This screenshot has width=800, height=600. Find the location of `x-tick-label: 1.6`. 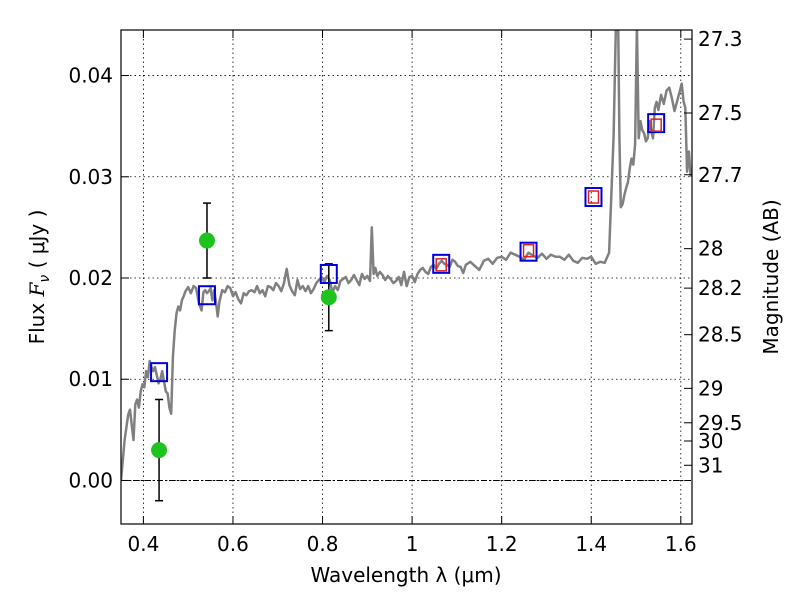

x-tick-label: 1.6 is located at coordinates (681, 544).